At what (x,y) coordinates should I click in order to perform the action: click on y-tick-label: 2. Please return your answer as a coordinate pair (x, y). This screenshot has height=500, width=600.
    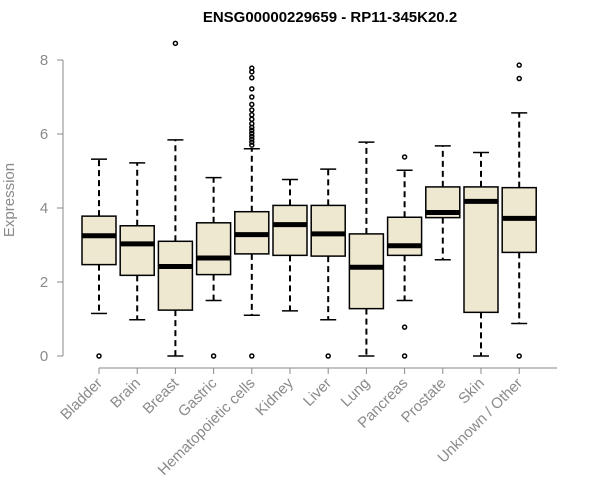
    Looking at the image, I should click on (44, 282).